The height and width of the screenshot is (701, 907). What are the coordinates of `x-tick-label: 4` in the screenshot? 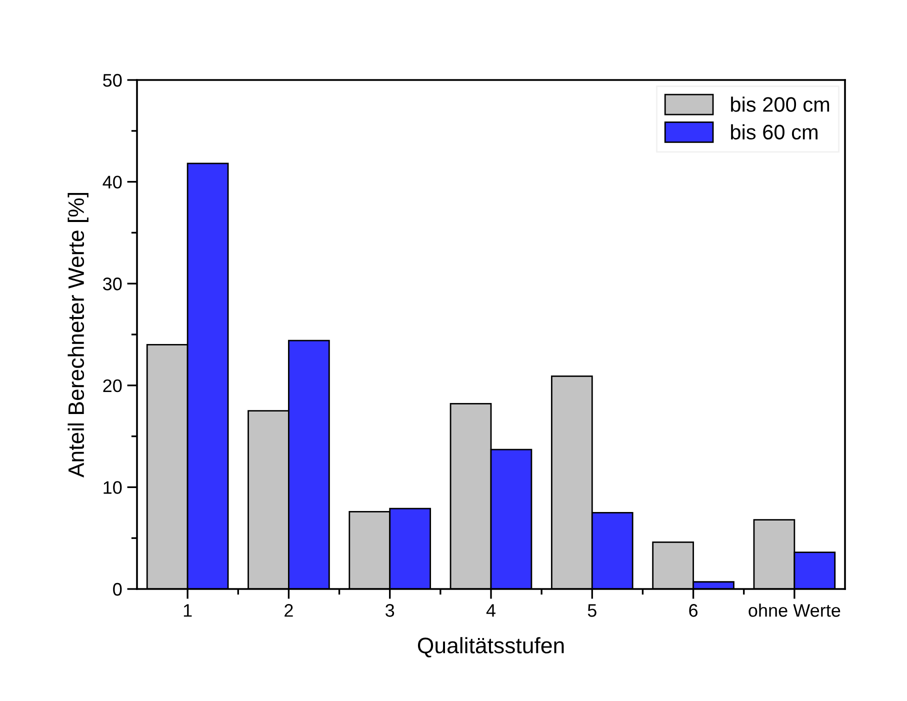 It's located at (491, 610).